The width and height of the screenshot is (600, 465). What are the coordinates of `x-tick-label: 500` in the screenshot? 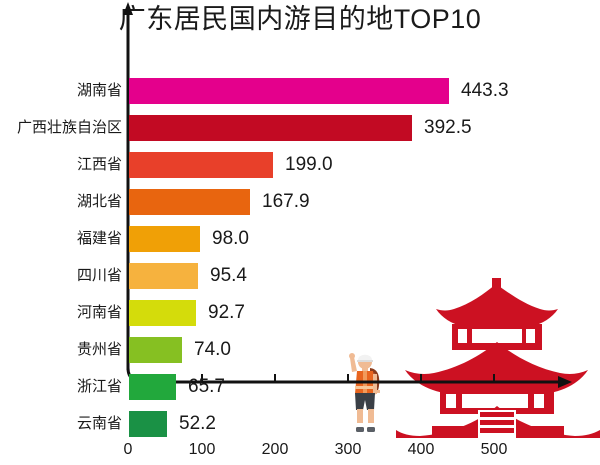 It's located at (494, 449).